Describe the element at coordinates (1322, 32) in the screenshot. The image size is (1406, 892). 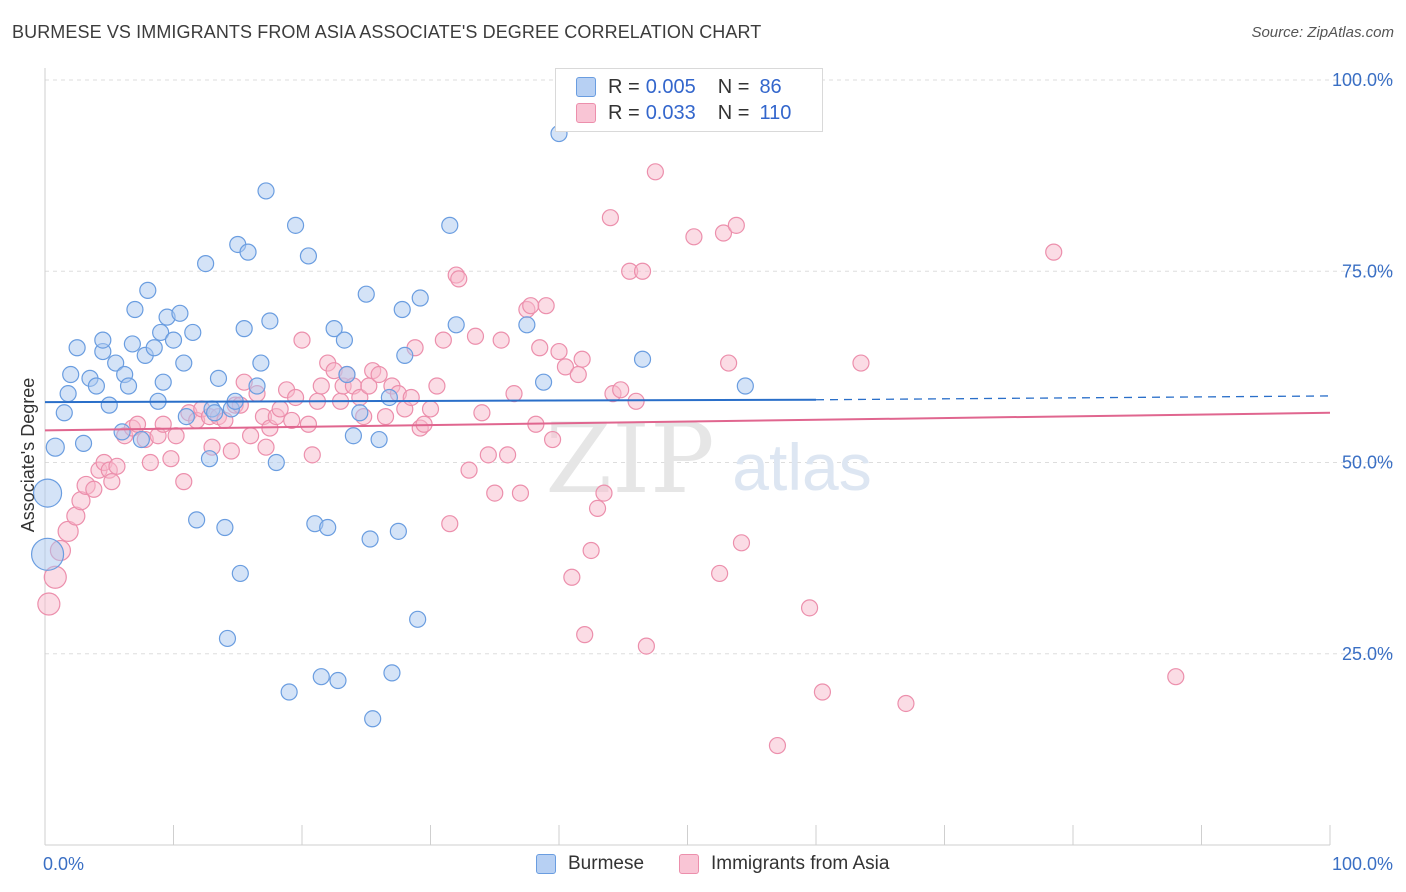
I see `source-credit: Source: ZipAtlas.com` at that location.